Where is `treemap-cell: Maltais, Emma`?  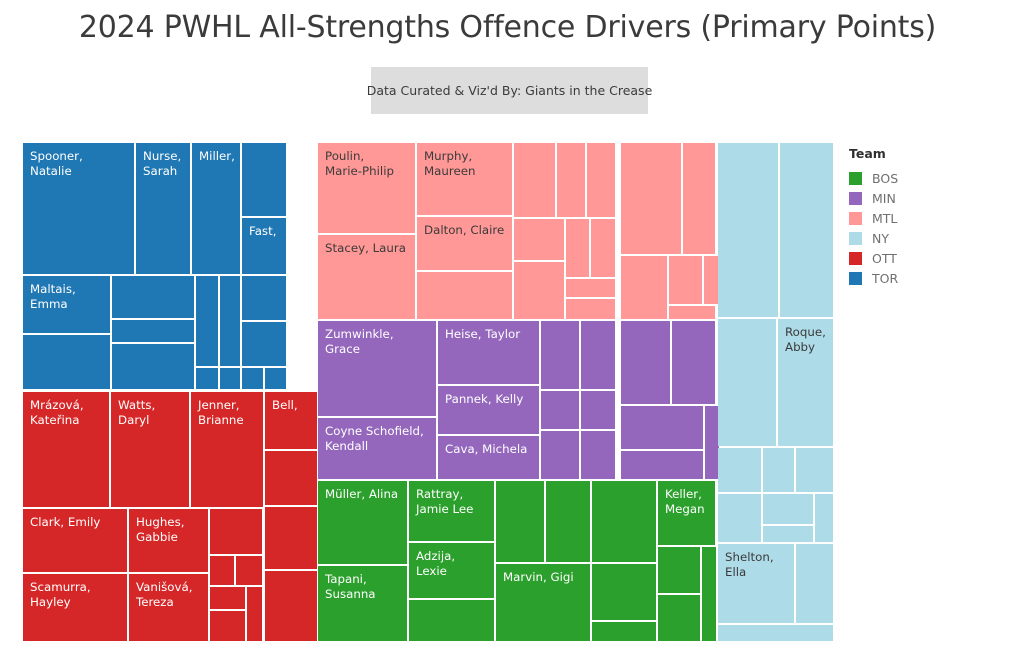
treemap-cell: Maltais, Emma is located at coordinates (66, 304).